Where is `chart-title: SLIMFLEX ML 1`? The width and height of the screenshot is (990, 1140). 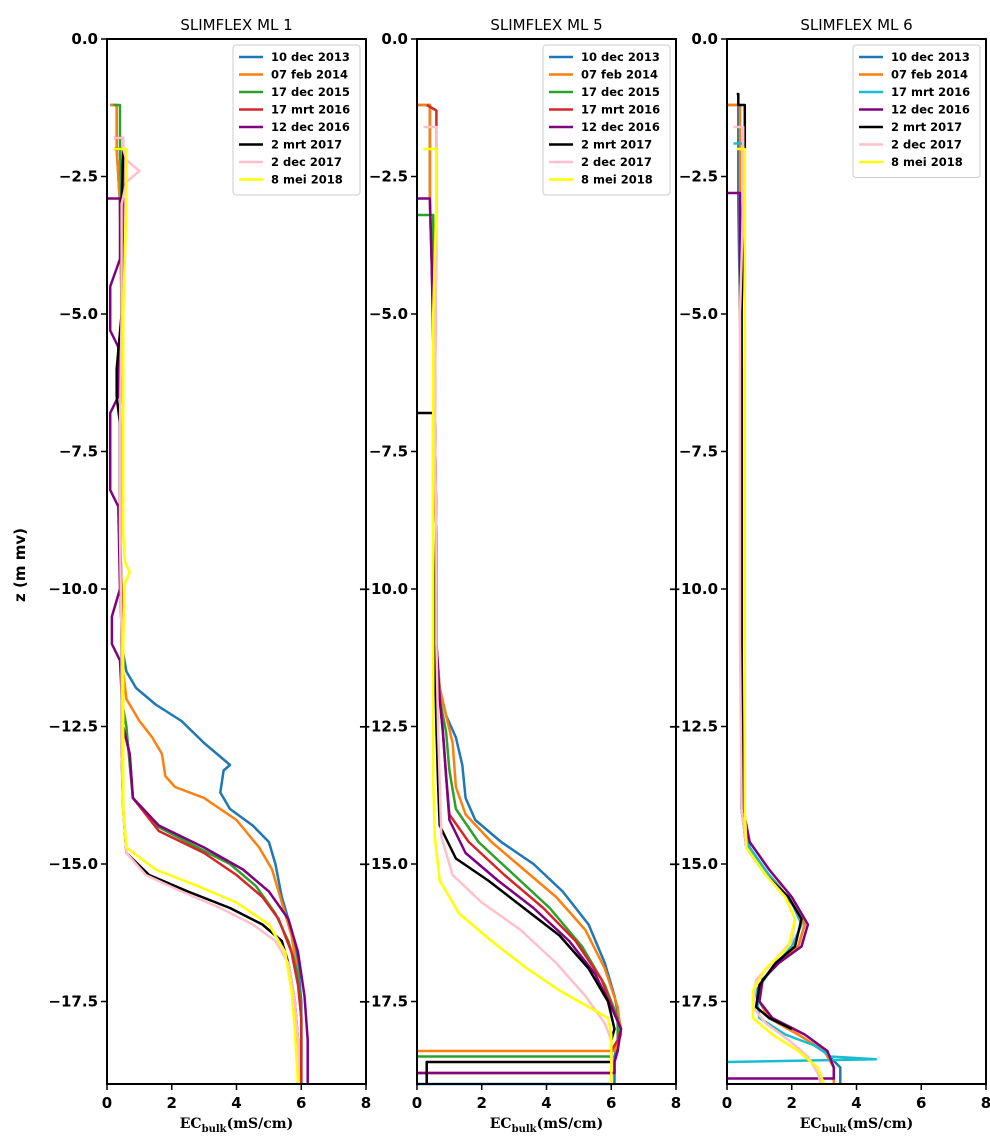 chart-title: SLIMFLEX ML 1 is located at coordinates (236, 25).